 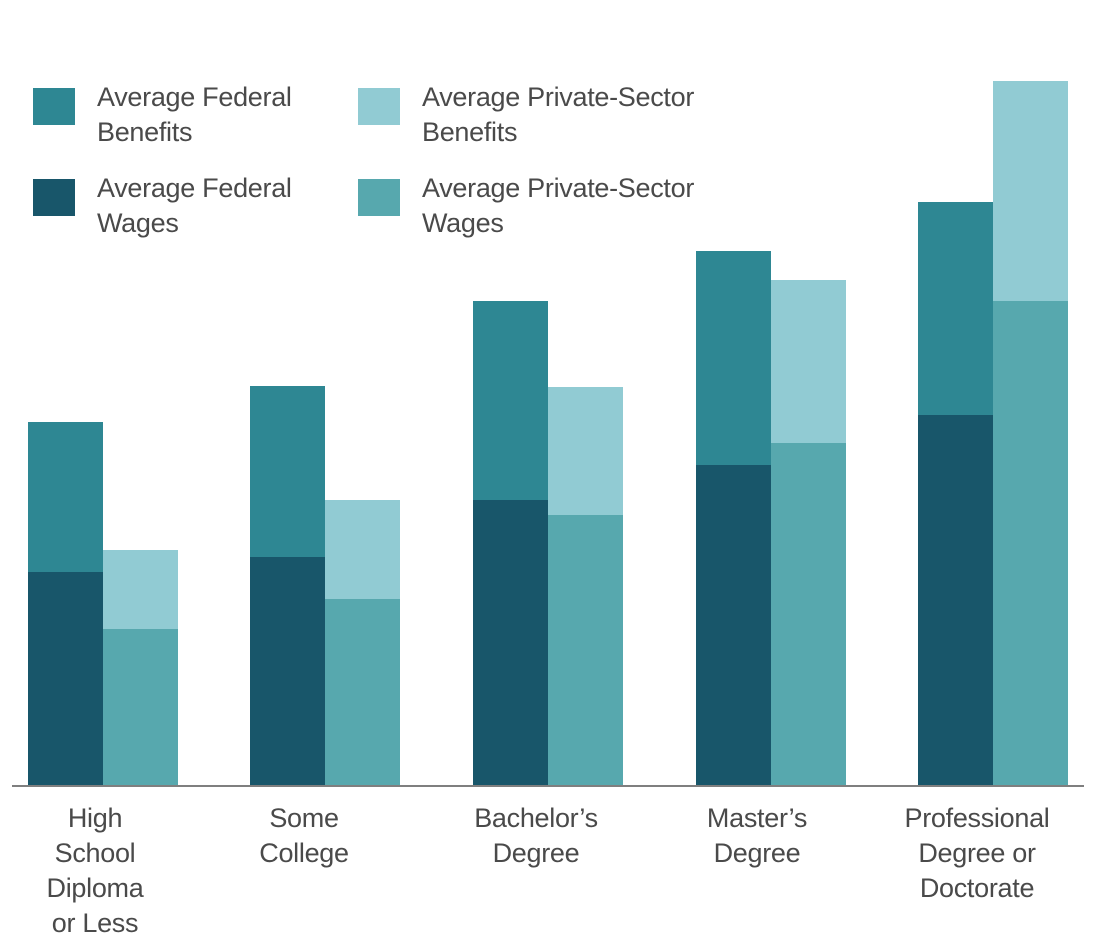 I want to click on legend-label: Average Private-Sector Wages, so click(x=558, y=205).